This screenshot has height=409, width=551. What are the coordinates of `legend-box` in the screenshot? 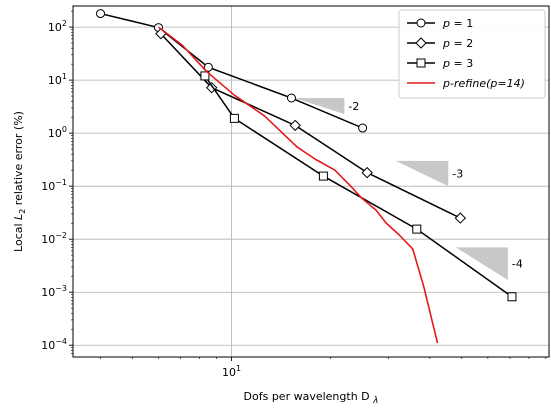 It's located at (472, 54).